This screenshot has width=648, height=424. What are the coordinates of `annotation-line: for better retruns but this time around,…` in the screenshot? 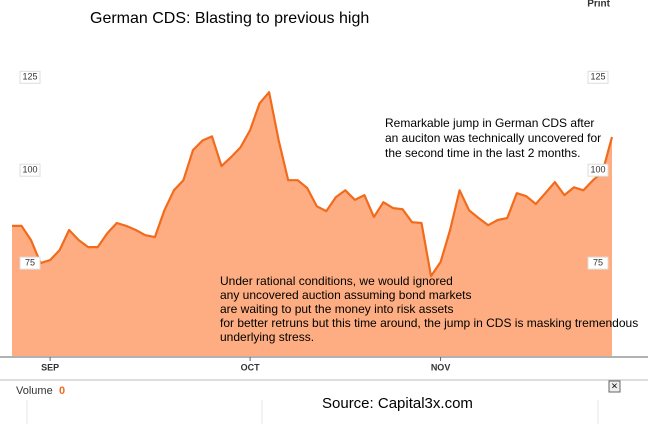 It's located at (429, 323).